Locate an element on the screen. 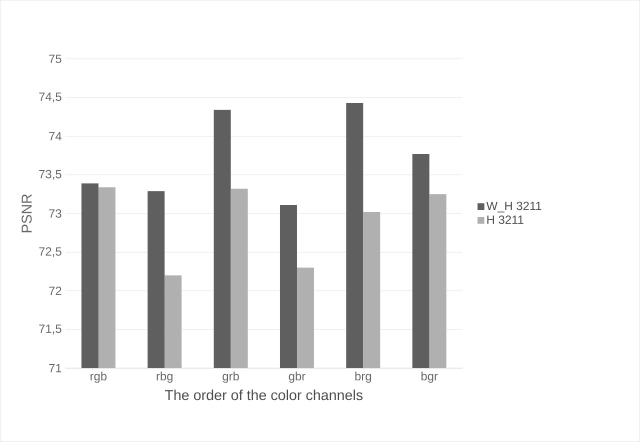  x-tick-label: rbg is located at coordinates (164, 377).